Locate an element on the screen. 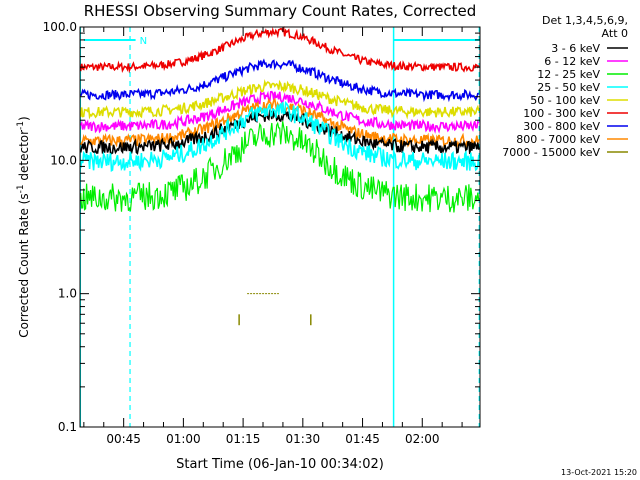 The width and height of the screenshot is (640, 480). y-tick-label: 0.1 is located at coordinates (67, 427).